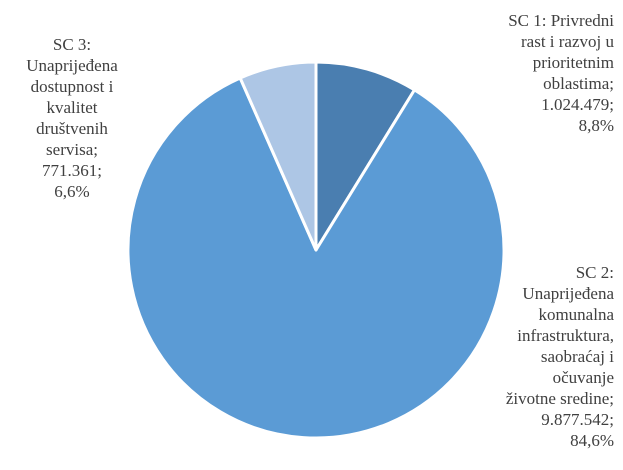 This screenshot has height=470, width=623. I want to click on slice-label-line: saobraćaj i, so click(577, 356).